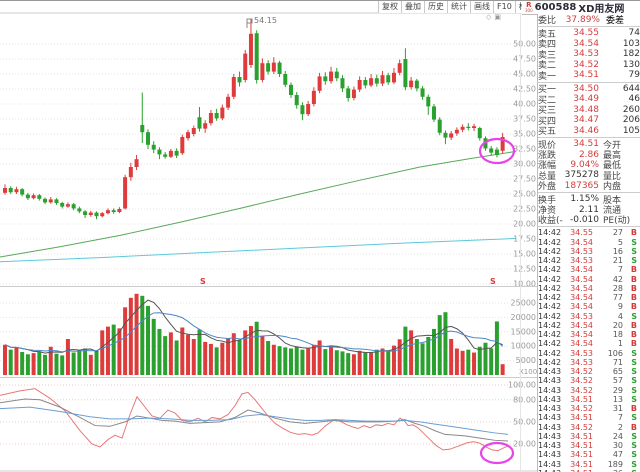 Image resolution: width=640 pixels, height=472 pixels. I want to click on transaction-row: 14:43 34.52 31 B, so click(587, 408).